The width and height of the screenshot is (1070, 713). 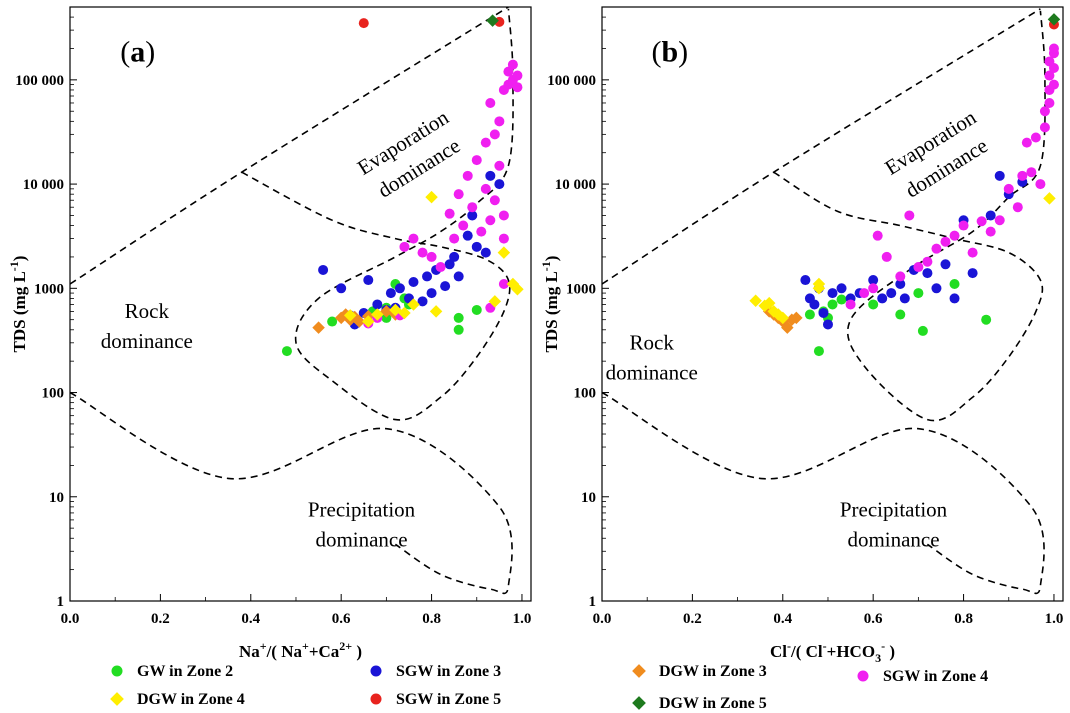 I want to click on x-title-sub: 3, so click(x=878, y=658).